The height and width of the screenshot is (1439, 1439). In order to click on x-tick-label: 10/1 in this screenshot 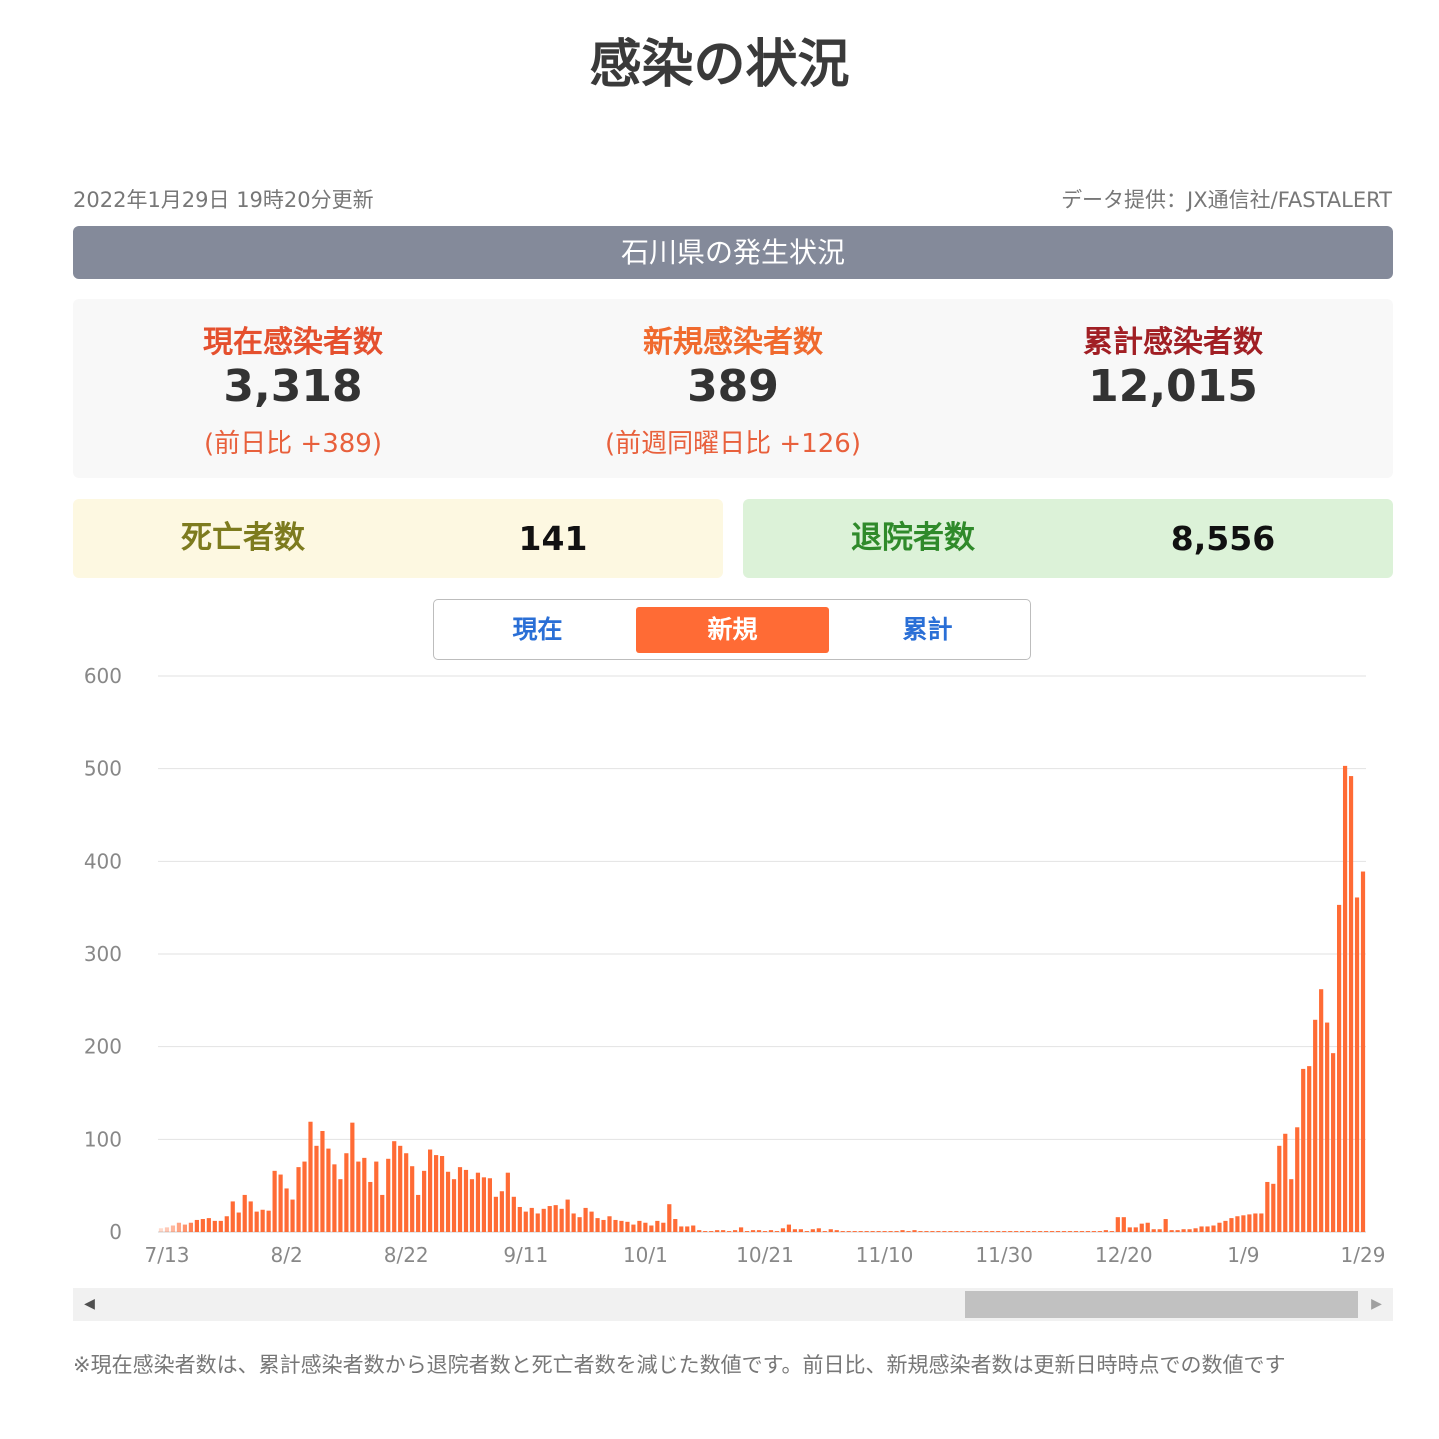, I will do `click(645, 1255)`.